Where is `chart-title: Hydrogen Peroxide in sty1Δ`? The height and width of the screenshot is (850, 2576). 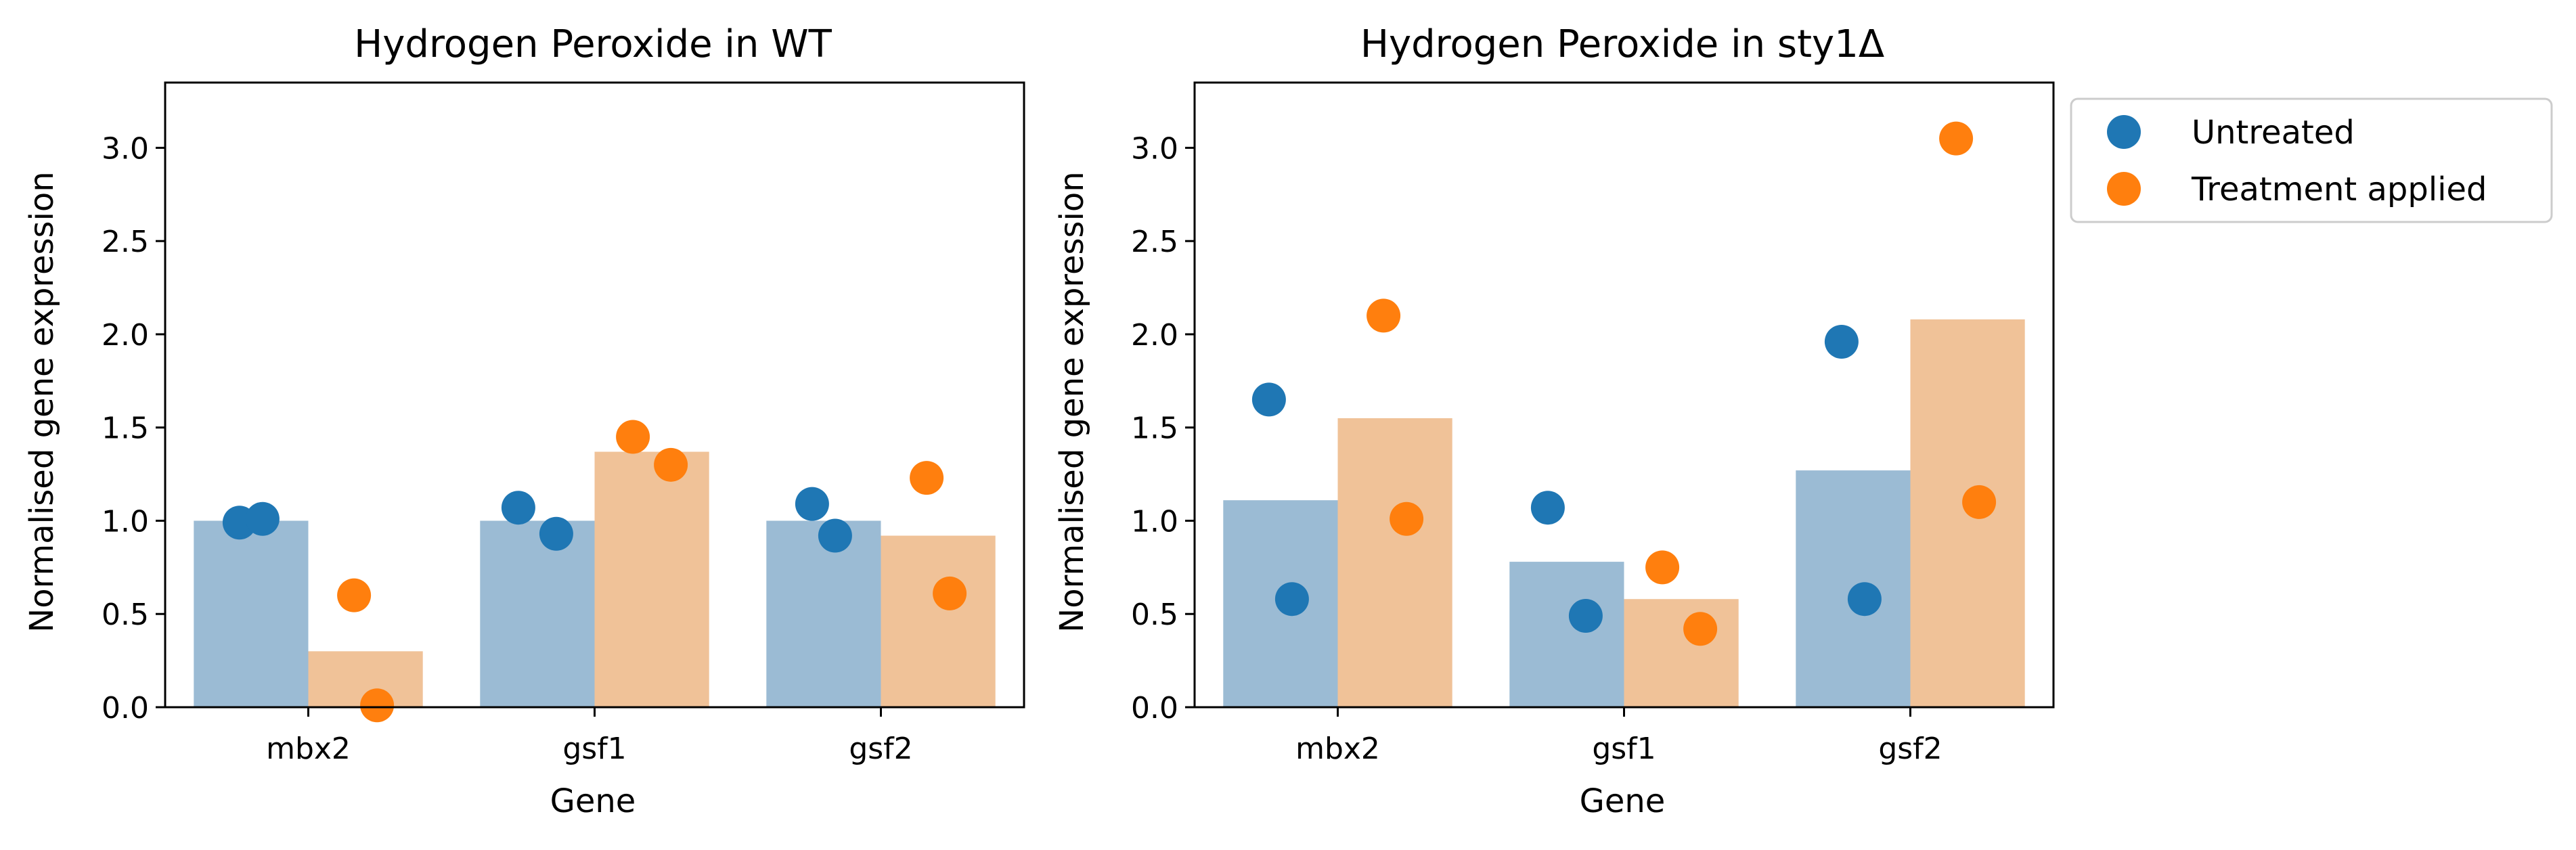
chart-title: Hydrogen Peroxide in sty1Δ is located at coordinates (1622, 44).